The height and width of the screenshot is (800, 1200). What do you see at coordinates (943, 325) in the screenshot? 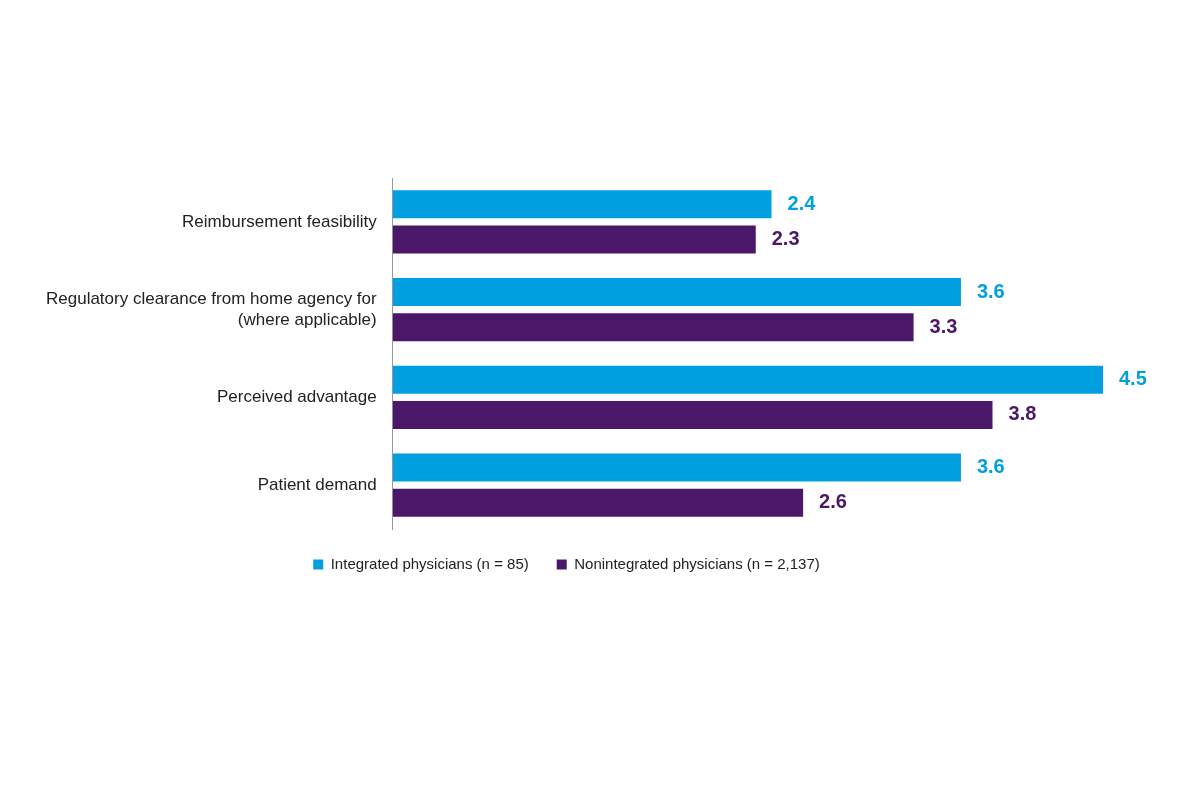
I see `data-label: 3.3` at bounding box center [943, 325].